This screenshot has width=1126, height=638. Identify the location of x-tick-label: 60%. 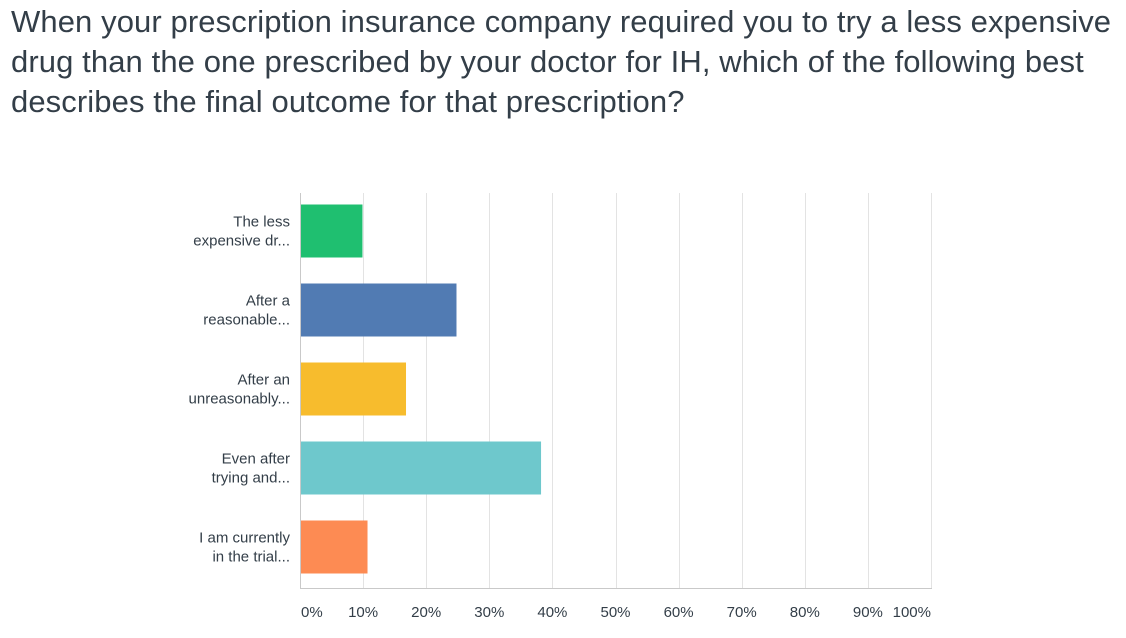
(679, 612).